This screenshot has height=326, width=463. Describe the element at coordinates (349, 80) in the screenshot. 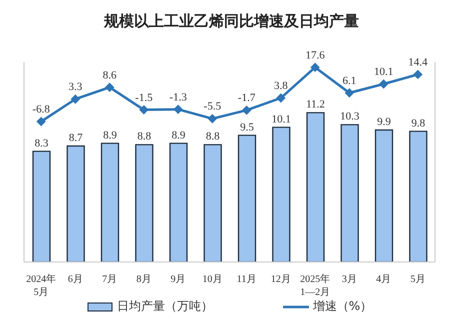

I see `data-label: 6.1` at that location.